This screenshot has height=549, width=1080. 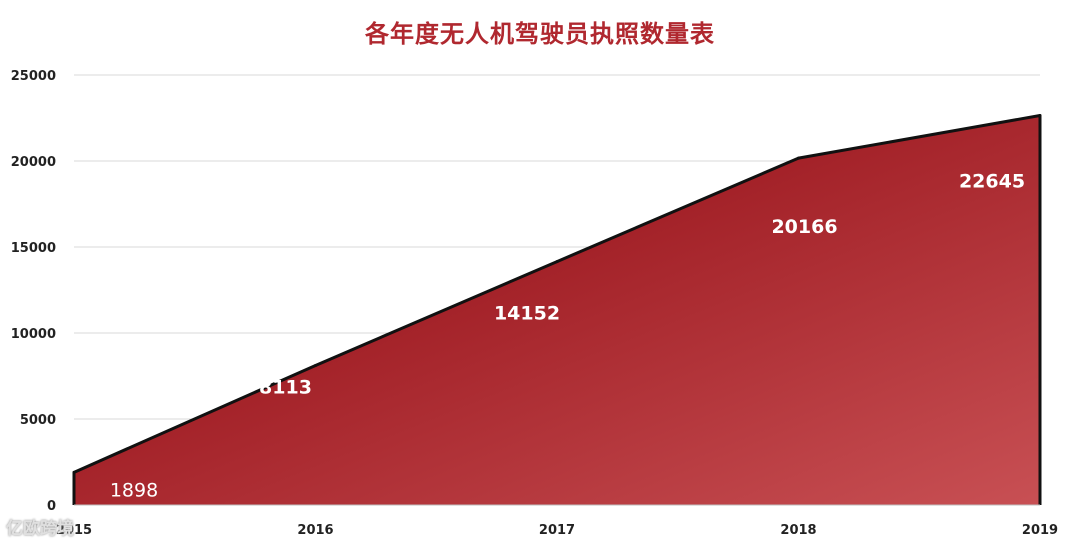 I want to click on x-tick-label: 2019, so click(x=1040, y=530).